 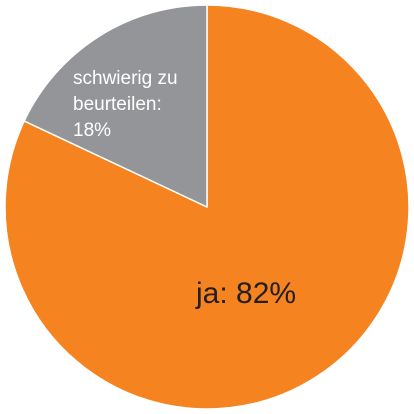 I want to click on pie-label-line: 18%, so click(x=92, y=130).